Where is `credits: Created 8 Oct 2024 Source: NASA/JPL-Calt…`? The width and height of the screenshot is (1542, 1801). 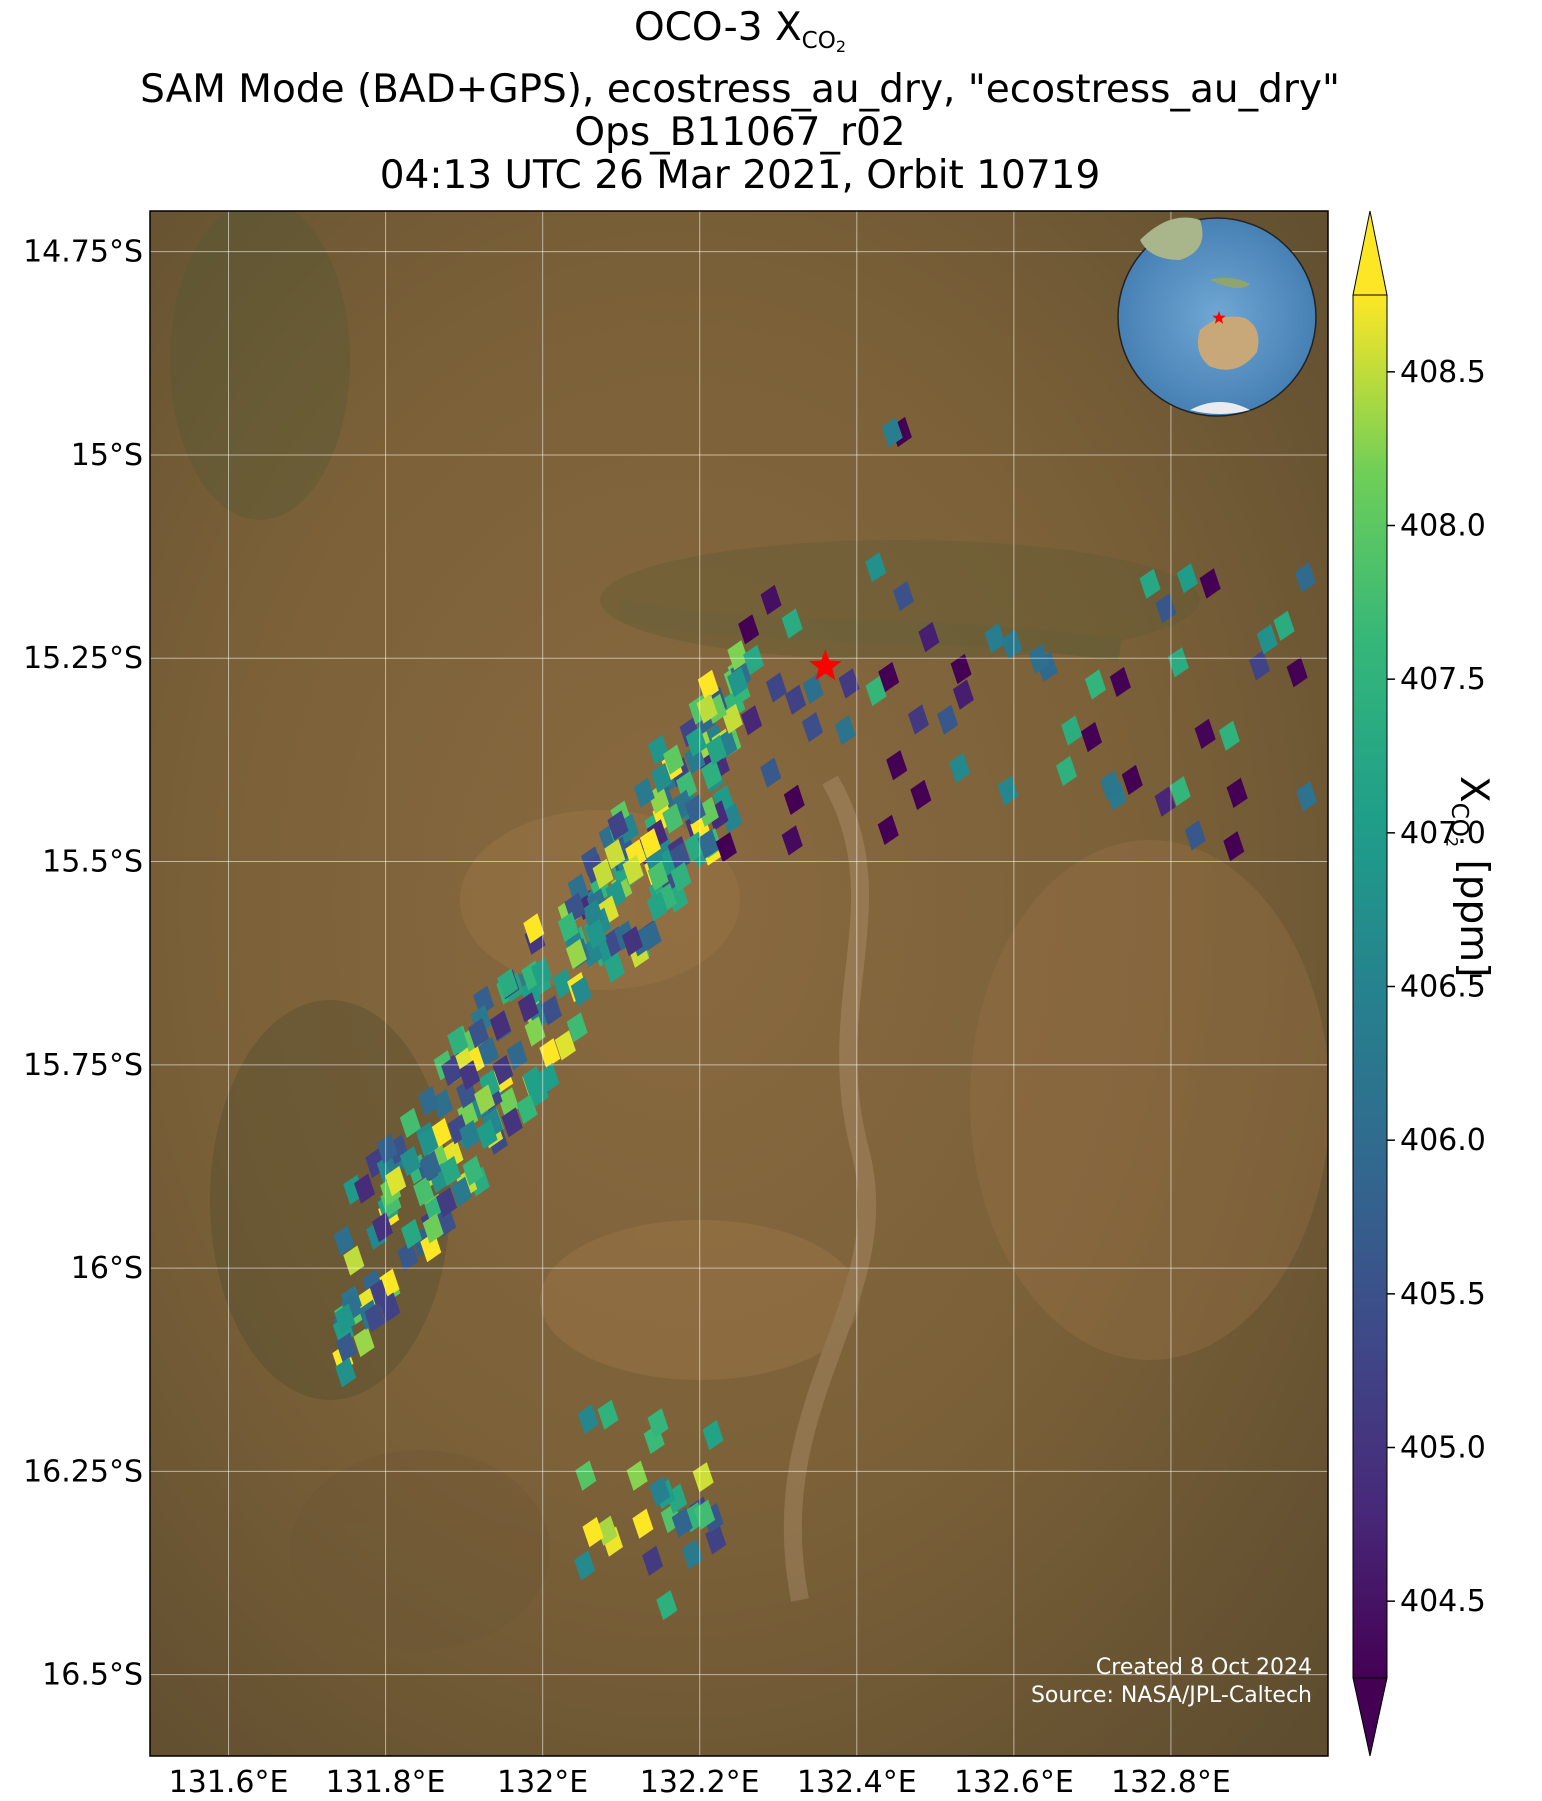 credits: Created 8 Oct 2024 Source: NASA/JPL-Calt… is located at coordinates (1171, 1682).